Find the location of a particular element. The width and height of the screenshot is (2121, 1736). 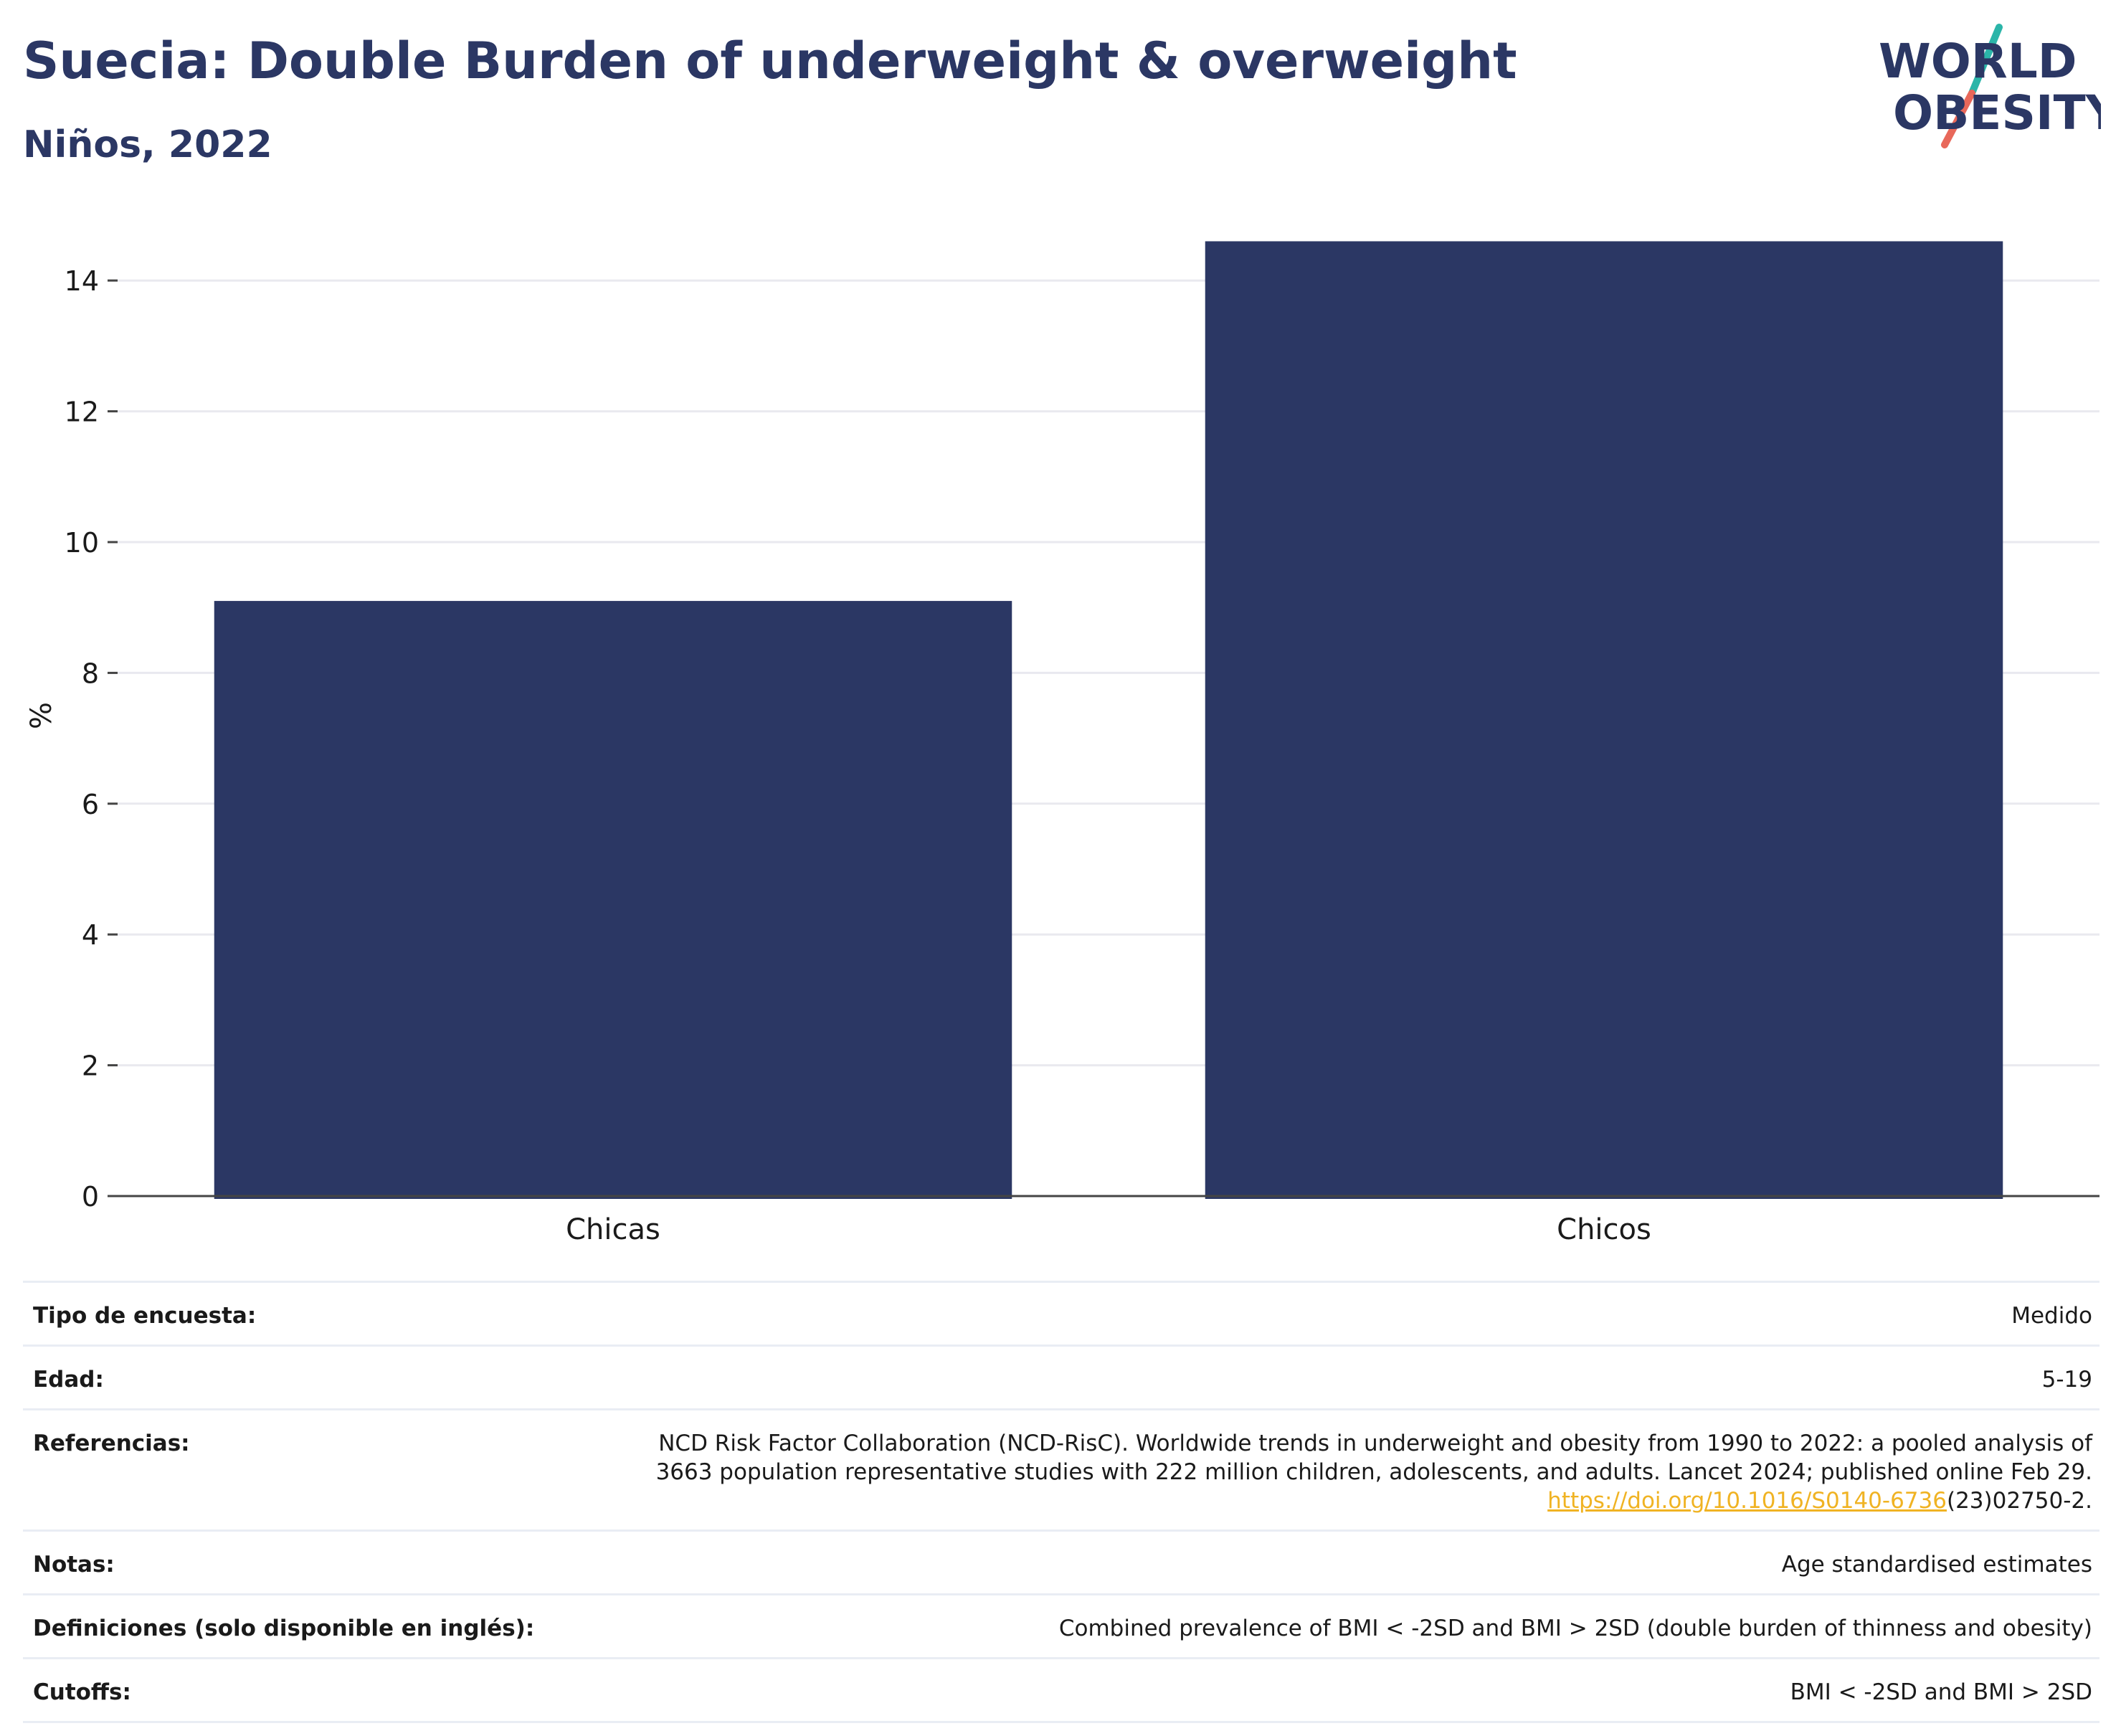

x-tick-label: Chicas is located at coordinates (613, 1230).